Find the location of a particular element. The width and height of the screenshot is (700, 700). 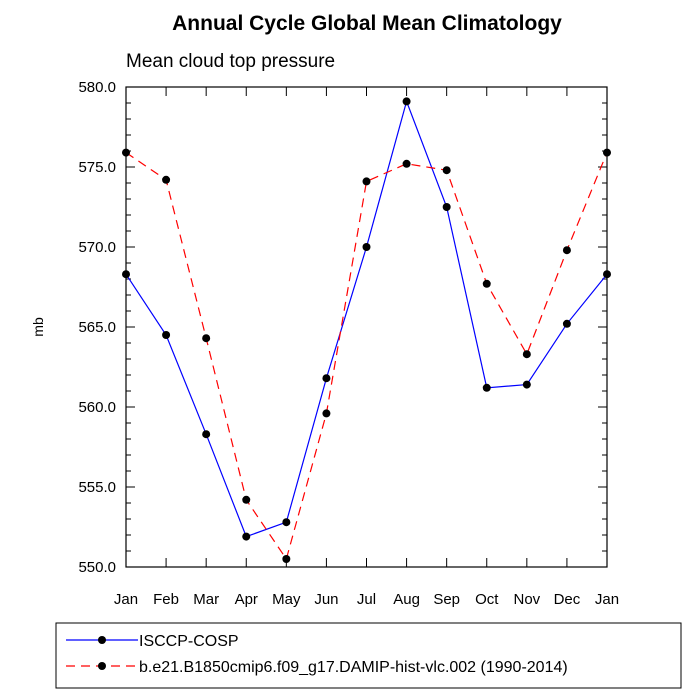

x-tick-label: Nov is located at coordinates (526, 599).